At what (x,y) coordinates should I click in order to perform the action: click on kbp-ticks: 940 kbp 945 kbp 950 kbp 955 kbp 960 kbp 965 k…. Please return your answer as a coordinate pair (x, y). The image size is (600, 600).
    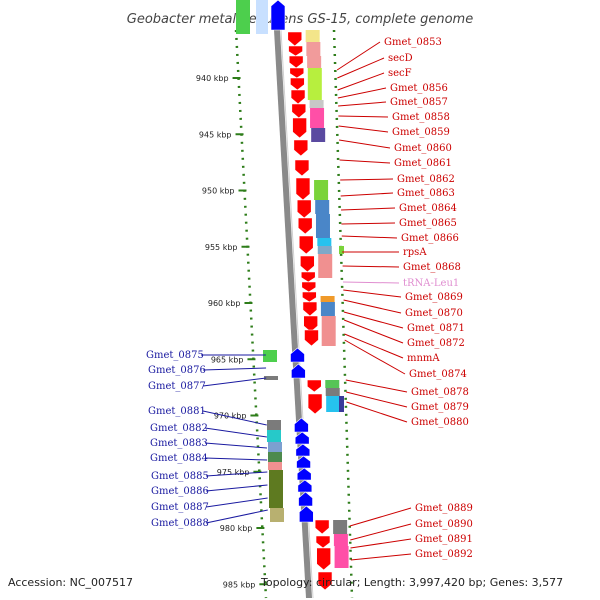
    Looking at the image, I should click on (232, 331).